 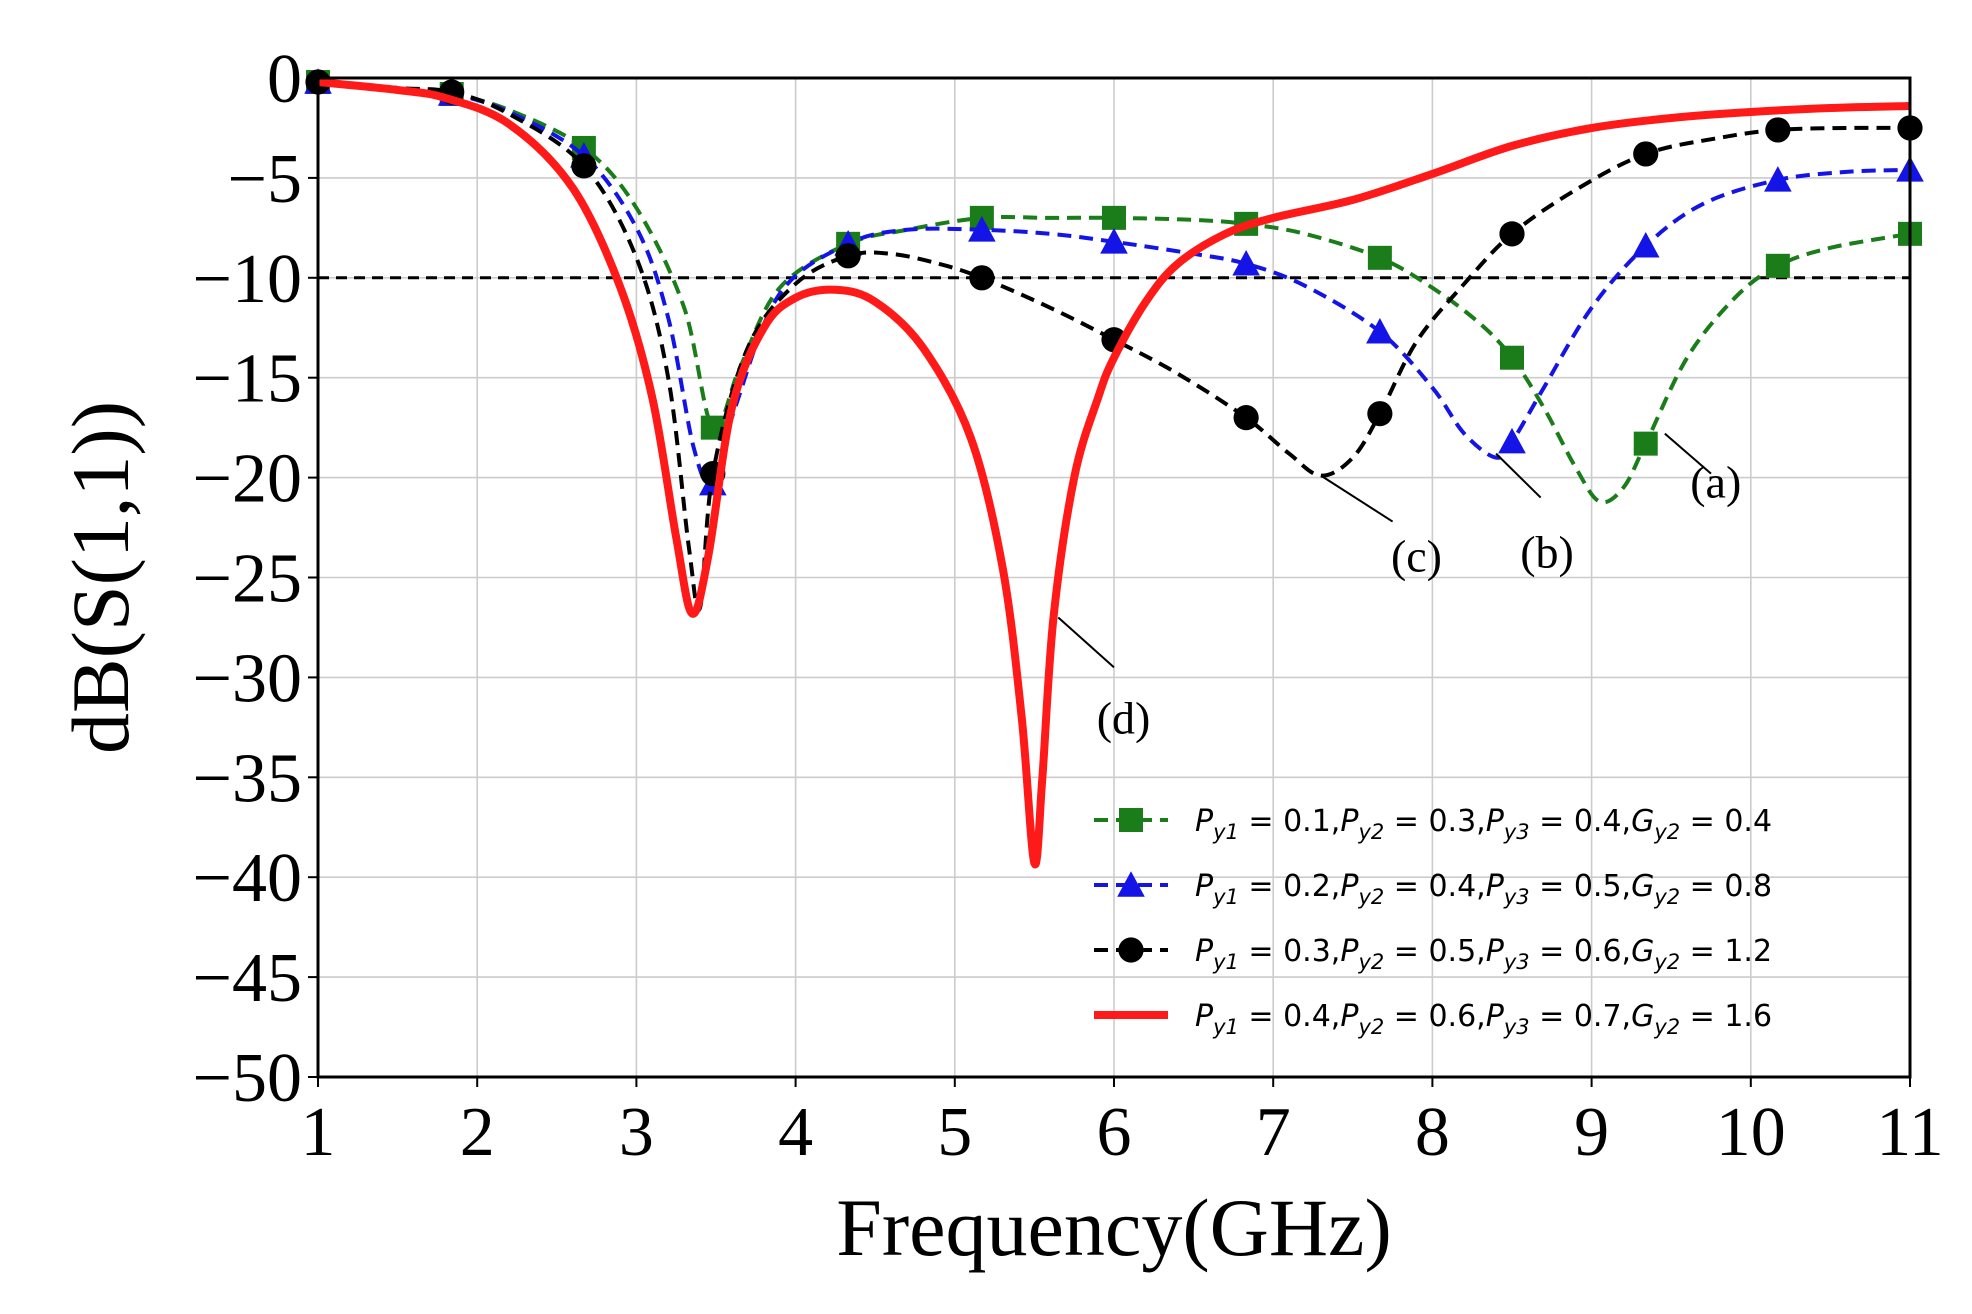 I want to click on legend-item: Py1 = 0.2,Py2 = 0.4,Py3 = 0.5,Gy2 = 0.8, so click(x=1433, y=889).